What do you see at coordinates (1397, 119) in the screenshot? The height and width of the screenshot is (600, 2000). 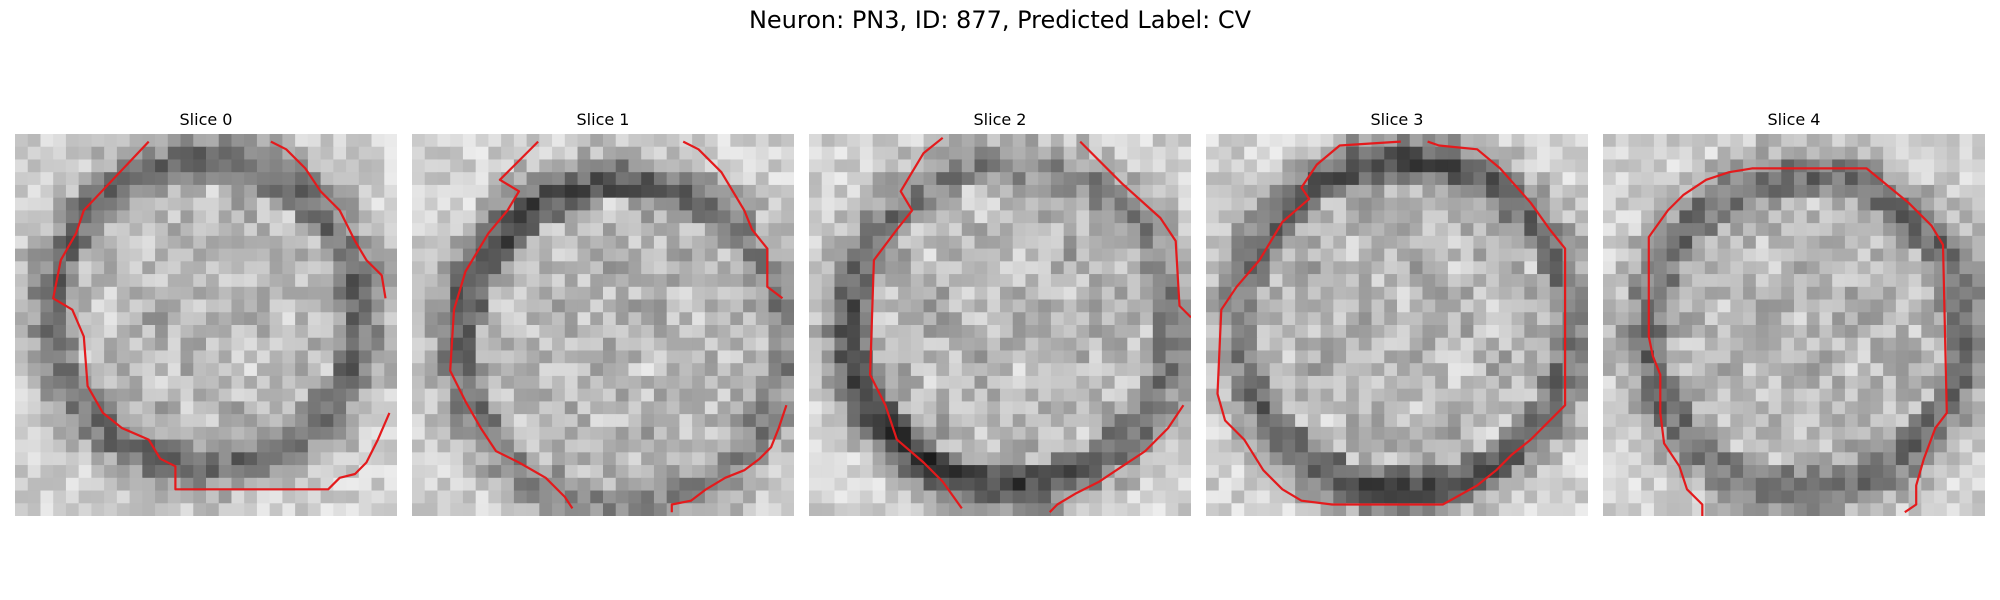 I see `panel-title-slice-3: Slice 3` at bounding box center [1397, 119].